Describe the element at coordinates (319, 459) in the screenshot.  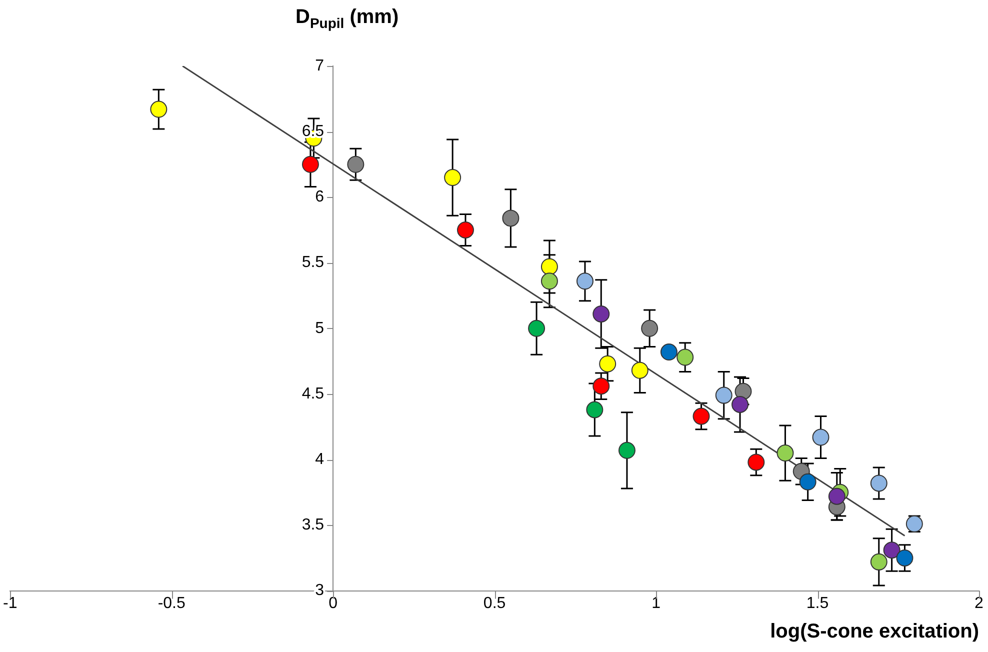
I see `y-tick-label: 4` at that location.